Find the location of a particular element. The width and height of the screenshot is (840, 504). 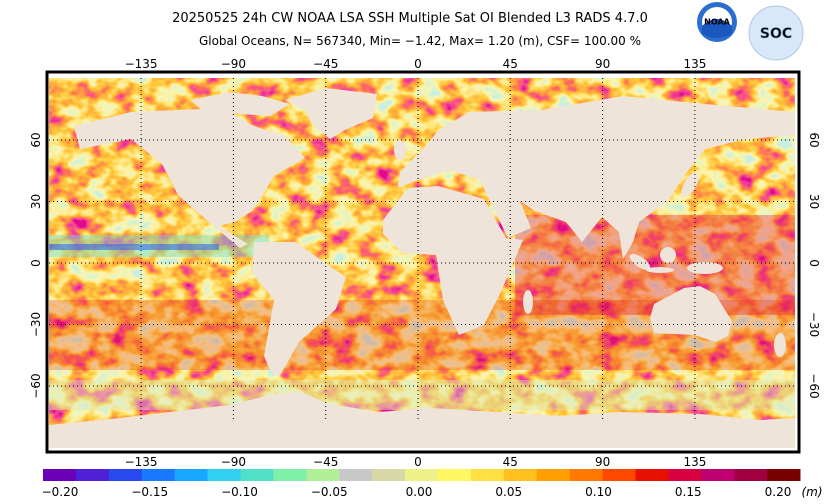

colorbar-label: 0.20 is located at coordinates (778, 492).